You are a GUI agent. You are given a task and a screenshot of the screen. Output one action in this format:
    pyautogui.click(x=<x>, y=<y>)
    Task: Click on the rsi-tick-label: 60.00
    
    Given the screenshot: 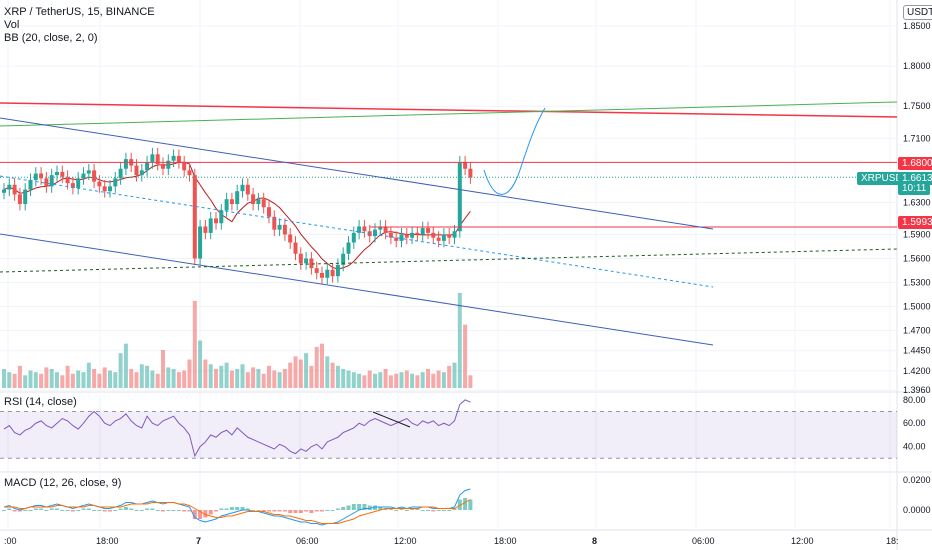 What is the action you would take?
    pyautogui.click(x=914, y=423)
    